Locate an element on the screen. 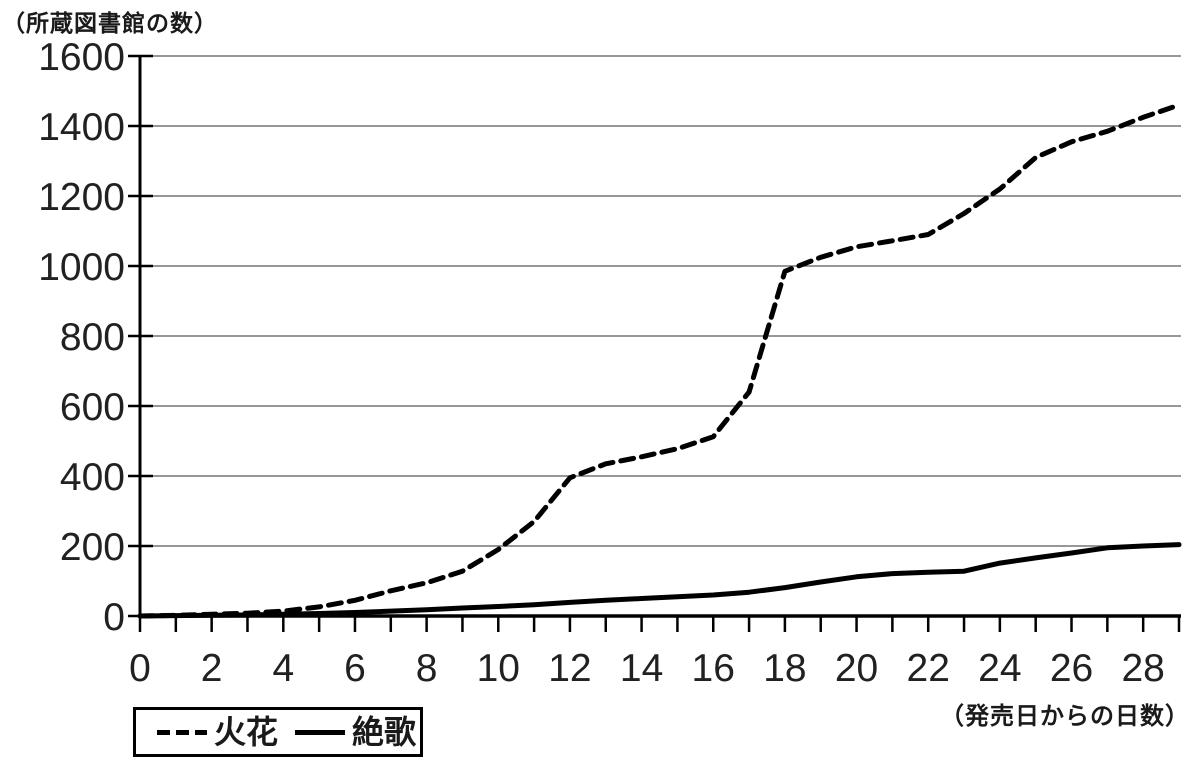  series-line-zekka is located at coordinates (659, 580).